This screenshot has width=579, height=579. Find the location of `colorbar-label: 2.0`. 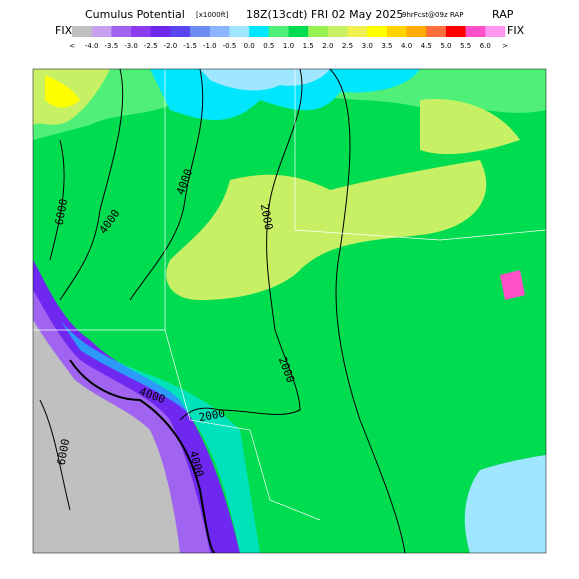

colorbar-label: 2.0 is located at coordinates (327, 46).